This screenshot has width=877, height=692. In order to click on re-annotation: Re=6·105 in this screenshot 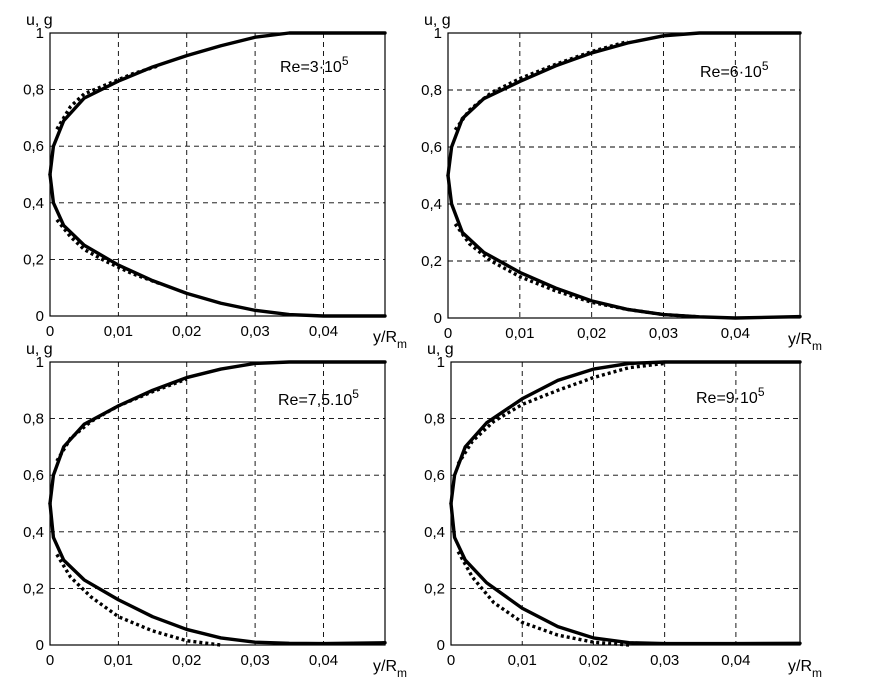, I will do `click(734, 70)`.